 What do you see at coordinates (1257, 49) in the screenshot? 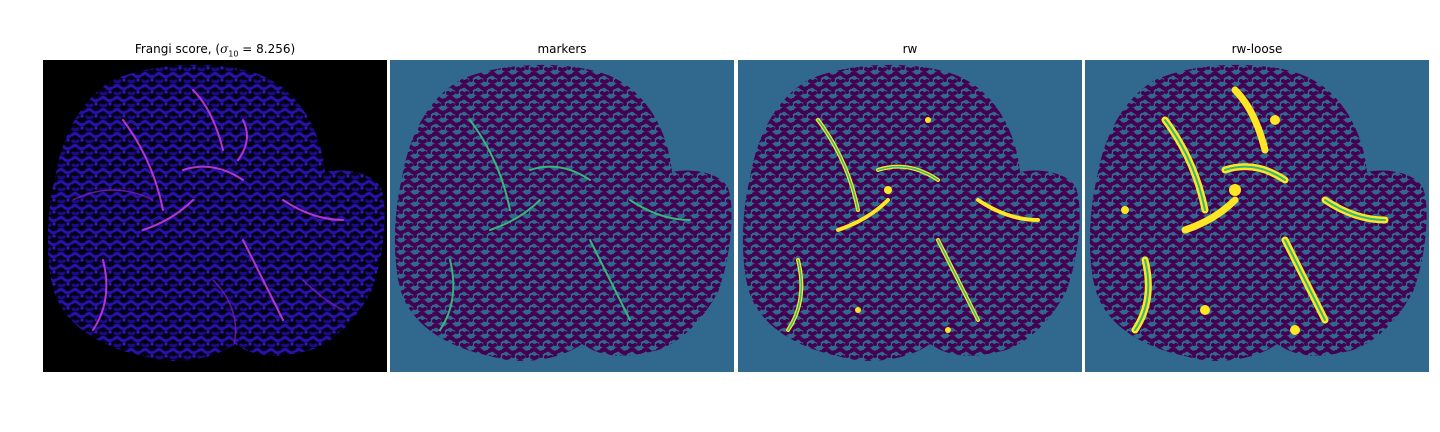
I see `panel-title-rw-loose: rw-loose` at bounding box center [1257, 49].